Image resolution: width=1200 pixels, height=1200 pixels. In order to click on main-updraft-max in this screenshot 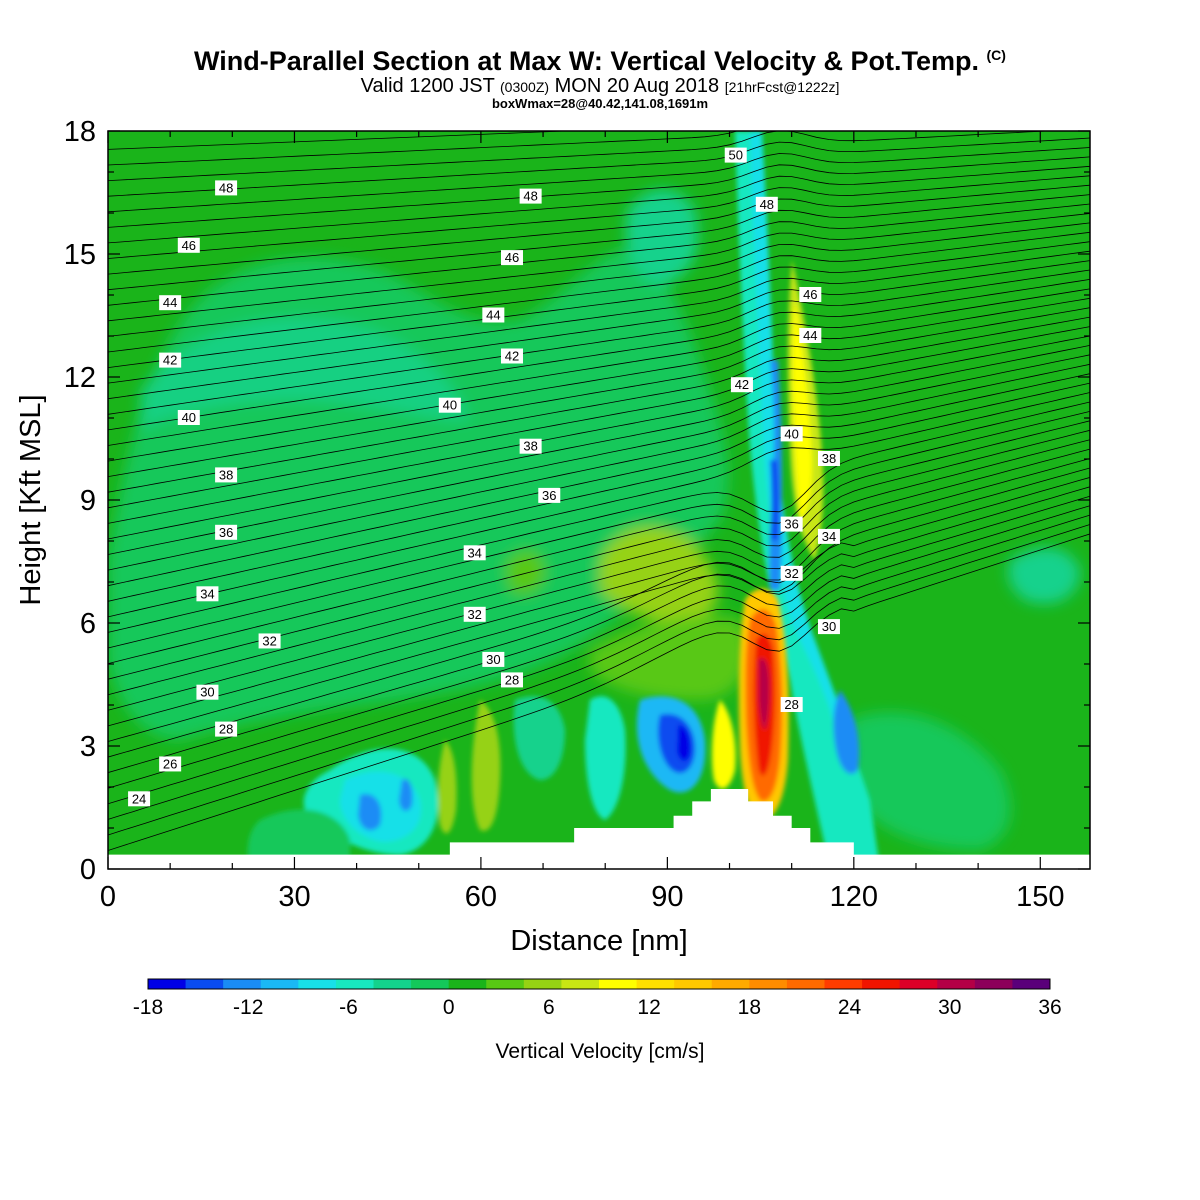, I will do `click(764, 694)`.